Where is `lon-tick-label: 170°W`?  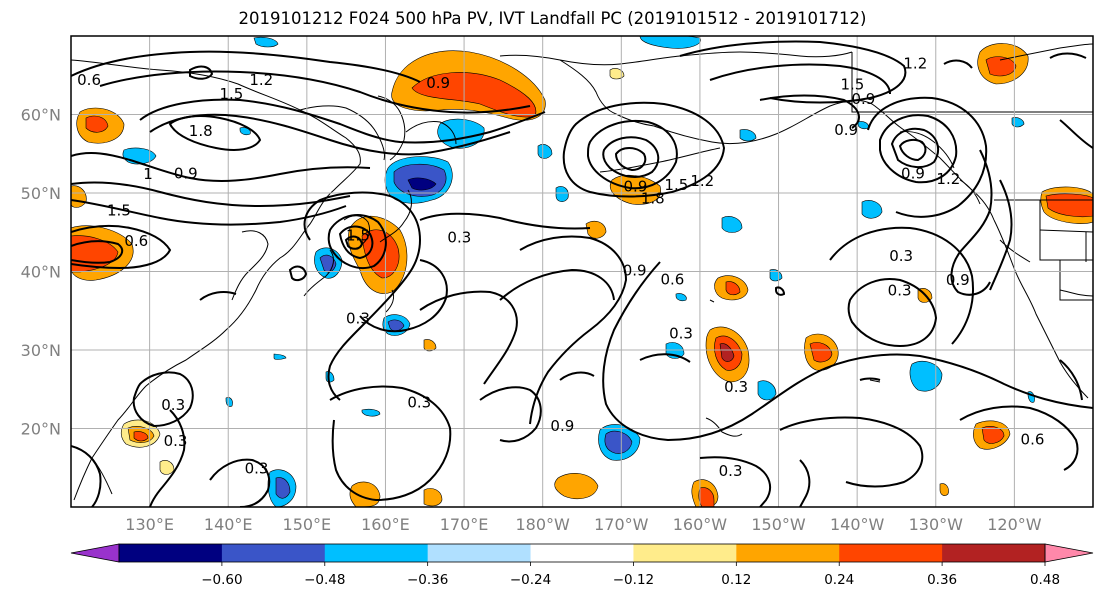 lon-tick-label: 170°W is located at coordinates (621, 524).